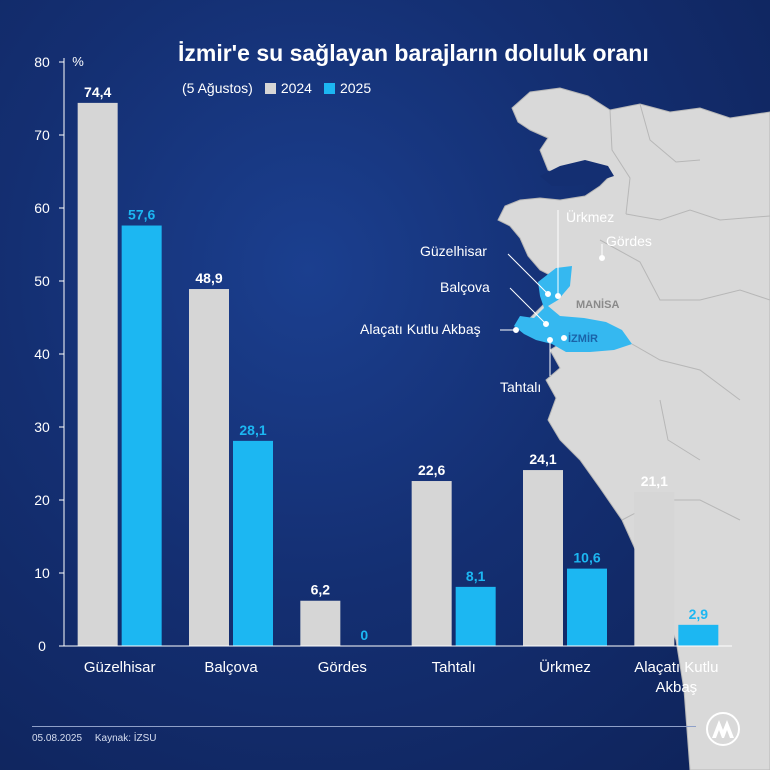 The width and height of the screenshot is (770, 770). Describe the element at coordinates (42, 500) in the screenshot. I see `y-tick-label: 20` at that location.